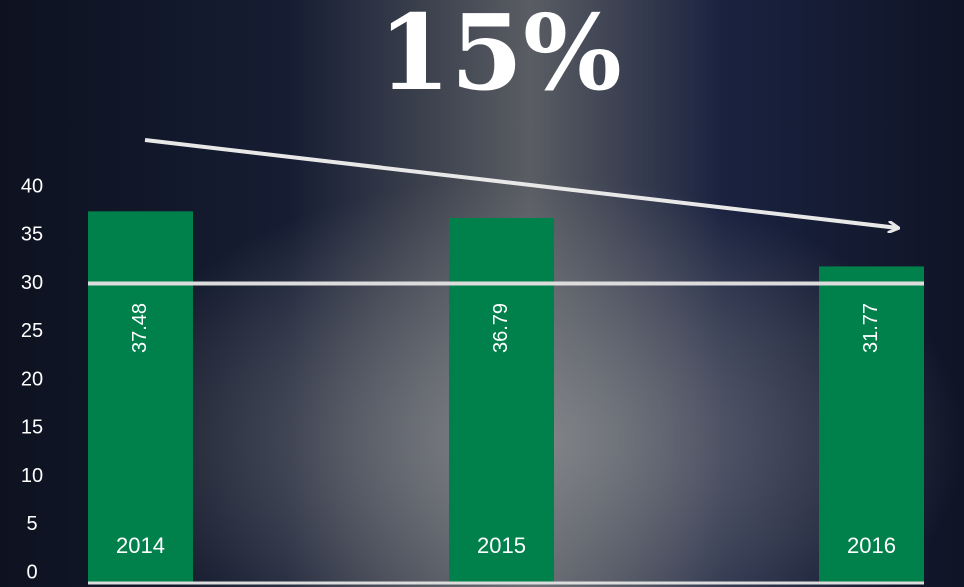 This screenshot has width=964, height=587. I want to click on y-tick-label: 0, so click(31, 572).